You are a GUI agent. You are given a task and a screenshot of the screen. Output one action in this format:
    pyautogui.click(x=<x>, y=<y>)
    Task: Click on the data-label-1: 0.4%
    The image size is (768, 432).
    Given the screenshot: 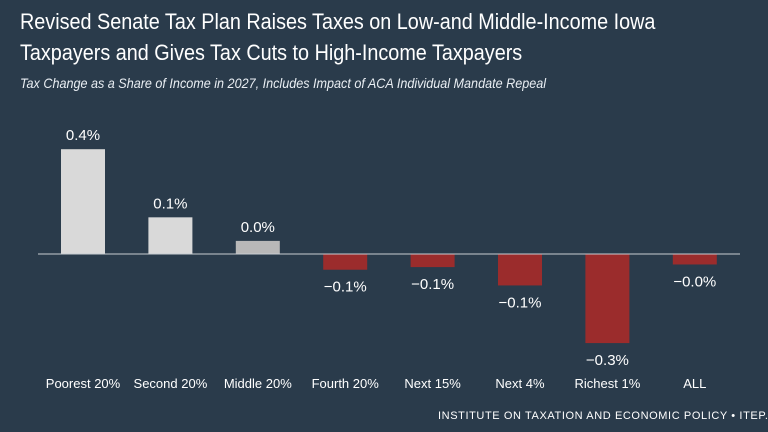 What is the action you would take?
    pyautogui.click(x=83, y=135)
    